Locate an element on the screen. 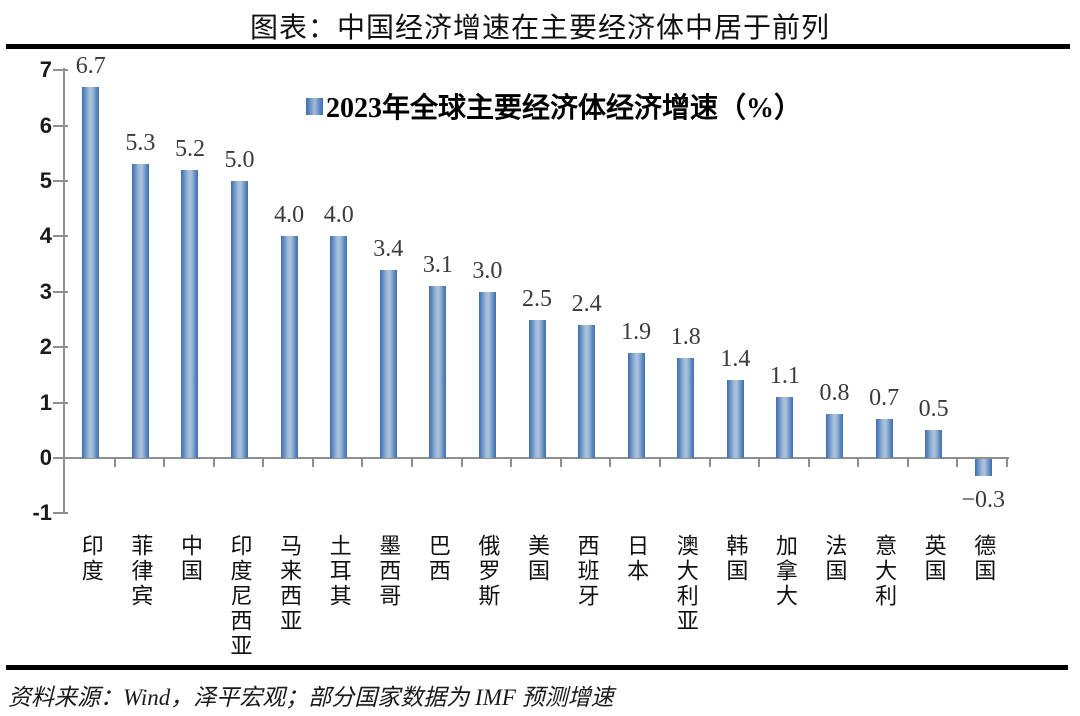 This screenshot has height=716, width=1080. category-label: 德国 is located at coordinates (984, 559).